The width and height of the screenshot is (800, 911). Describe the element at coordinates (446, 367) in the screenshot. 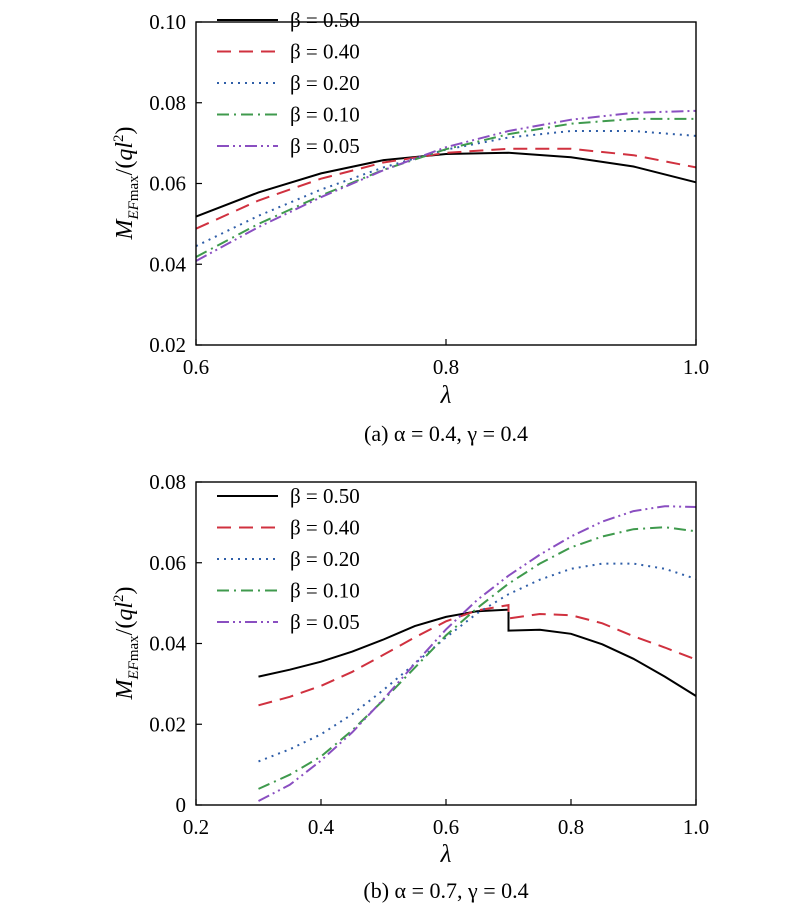

I see `x-tick-label-a-1: 0.8` at that location.